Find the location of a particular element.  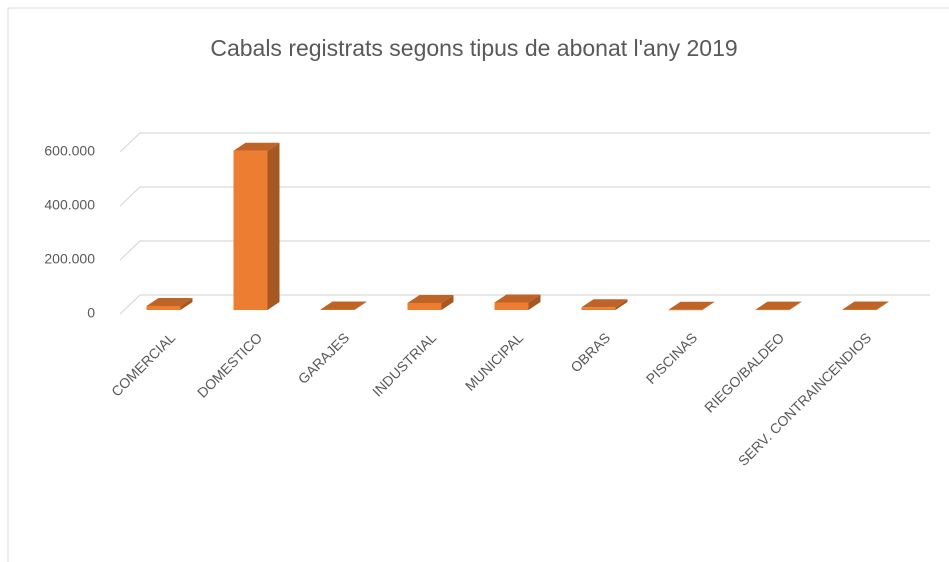

x-tick-label: COMERCIAL is located at coordinates (143, 364).